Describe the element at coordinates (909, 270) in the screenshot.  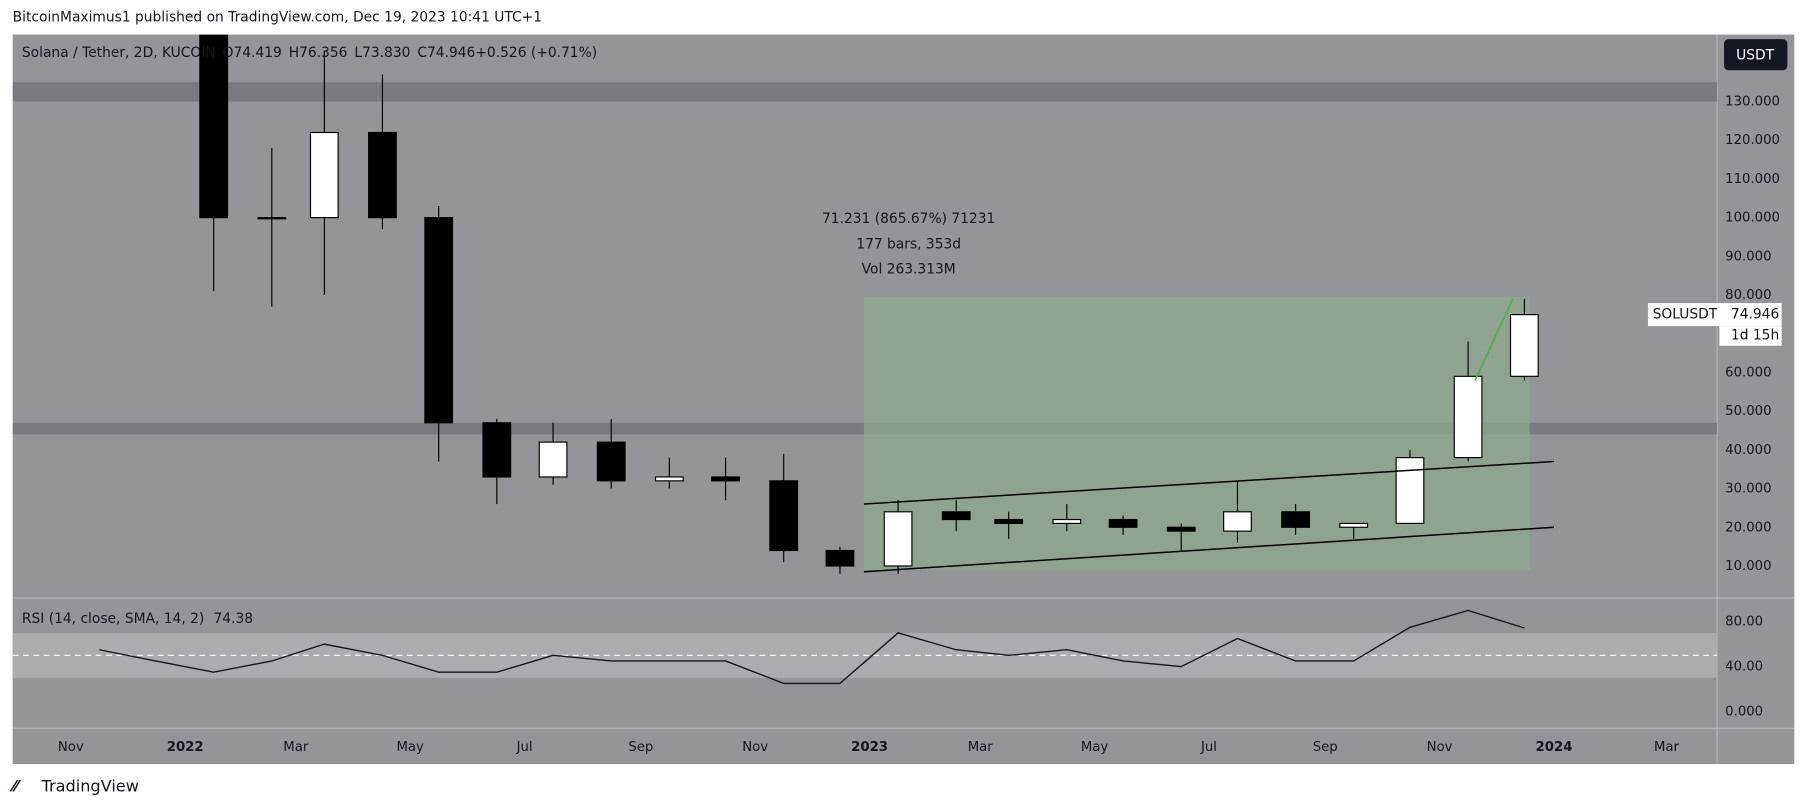
I see `measure-text: Vol 263.313M` at that location.